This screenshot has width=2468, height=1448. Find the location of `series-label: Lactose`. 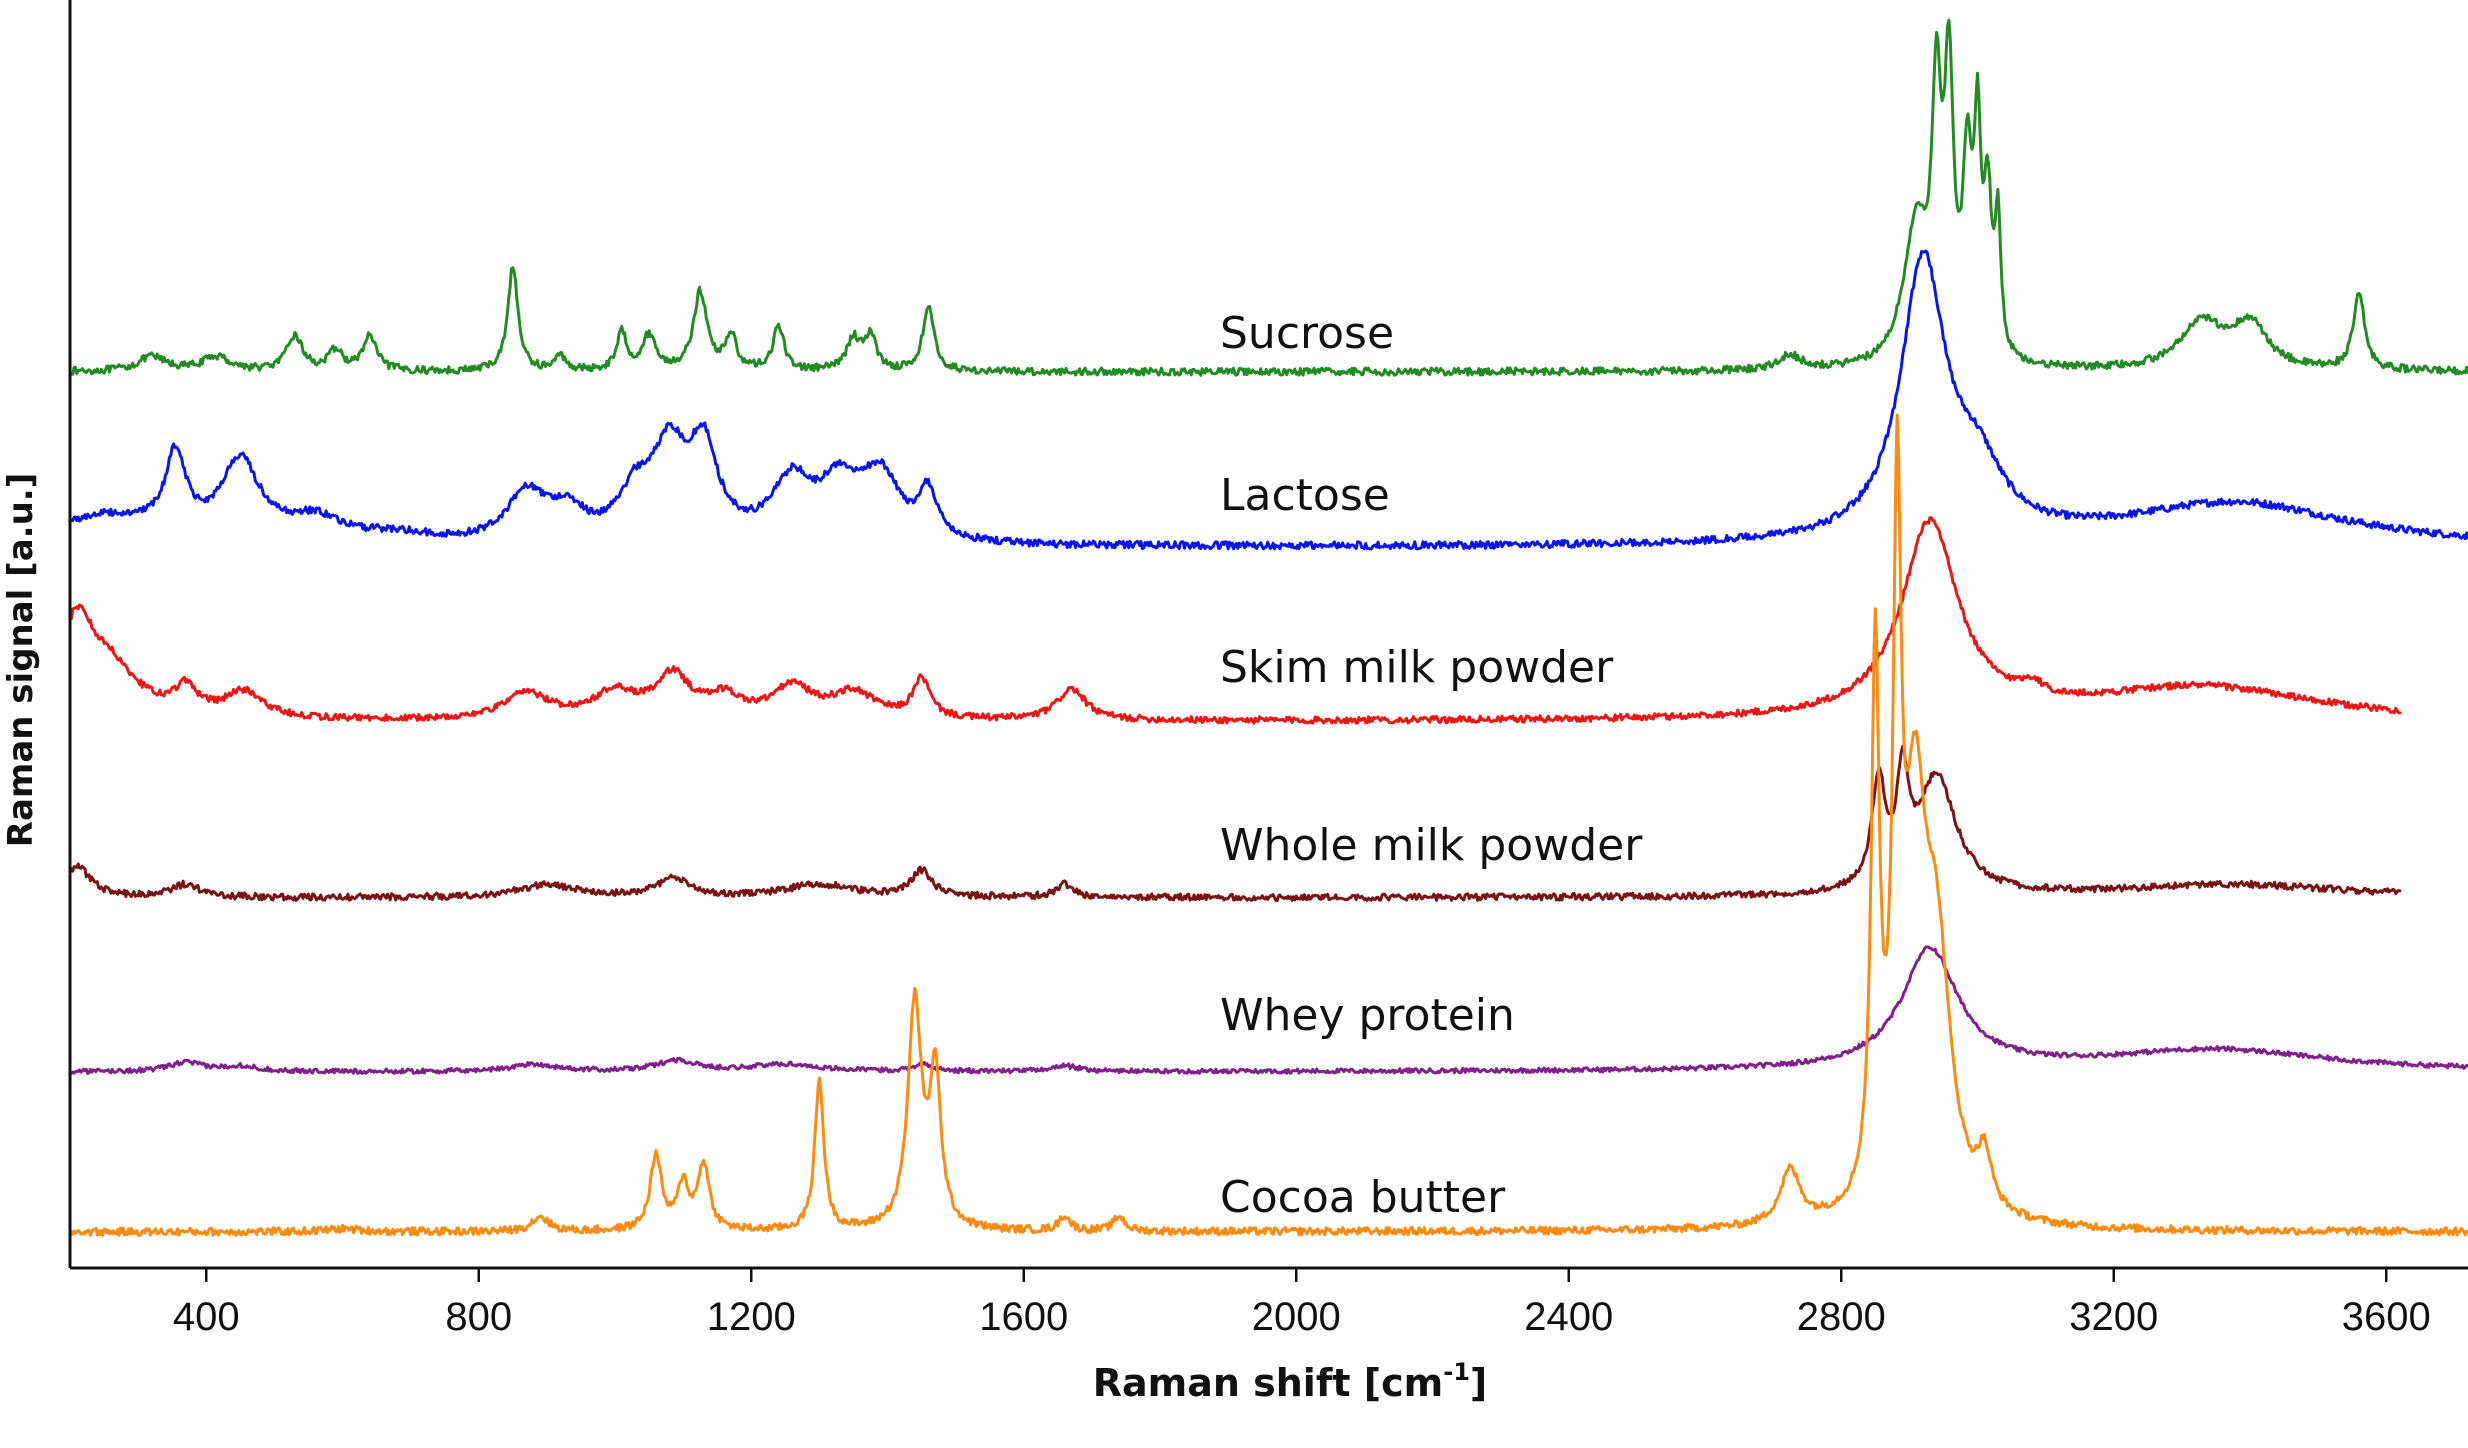

series-label: Lactose is located at coordinates (1305, 495).